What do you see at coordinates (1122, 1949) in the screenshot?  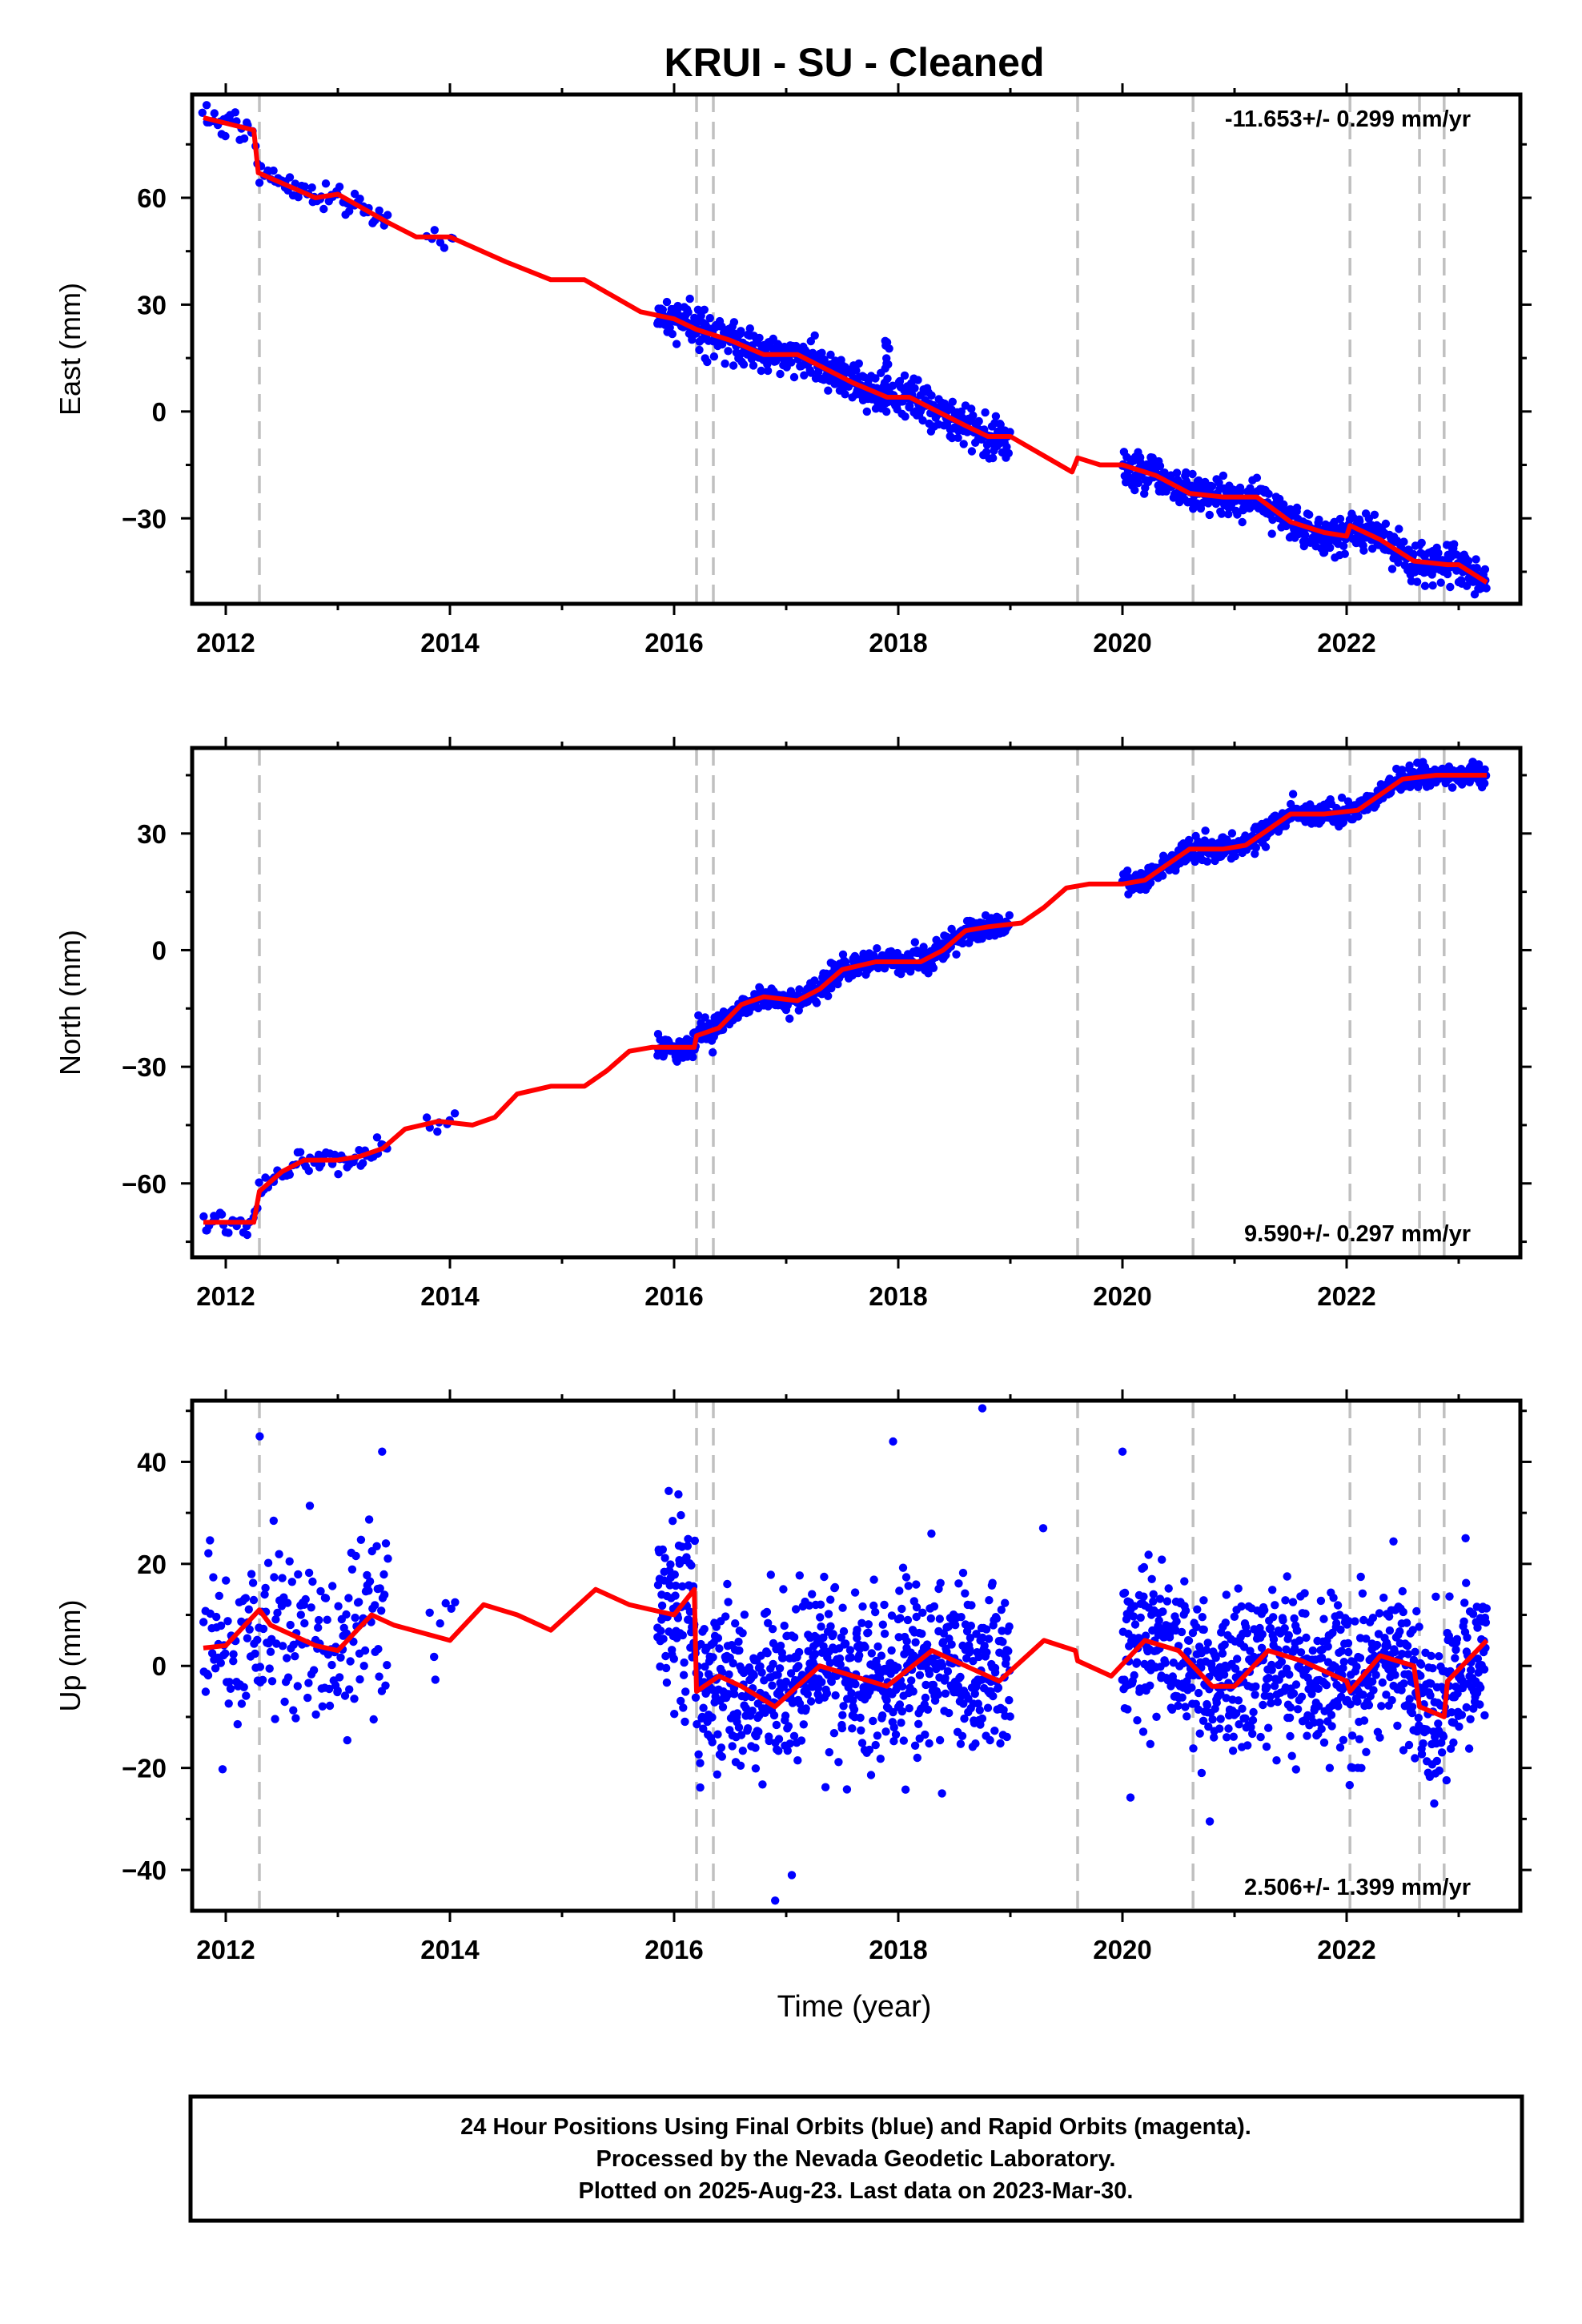 I see `x-tick-label: 2020` at bounding box center [1122, 1949].